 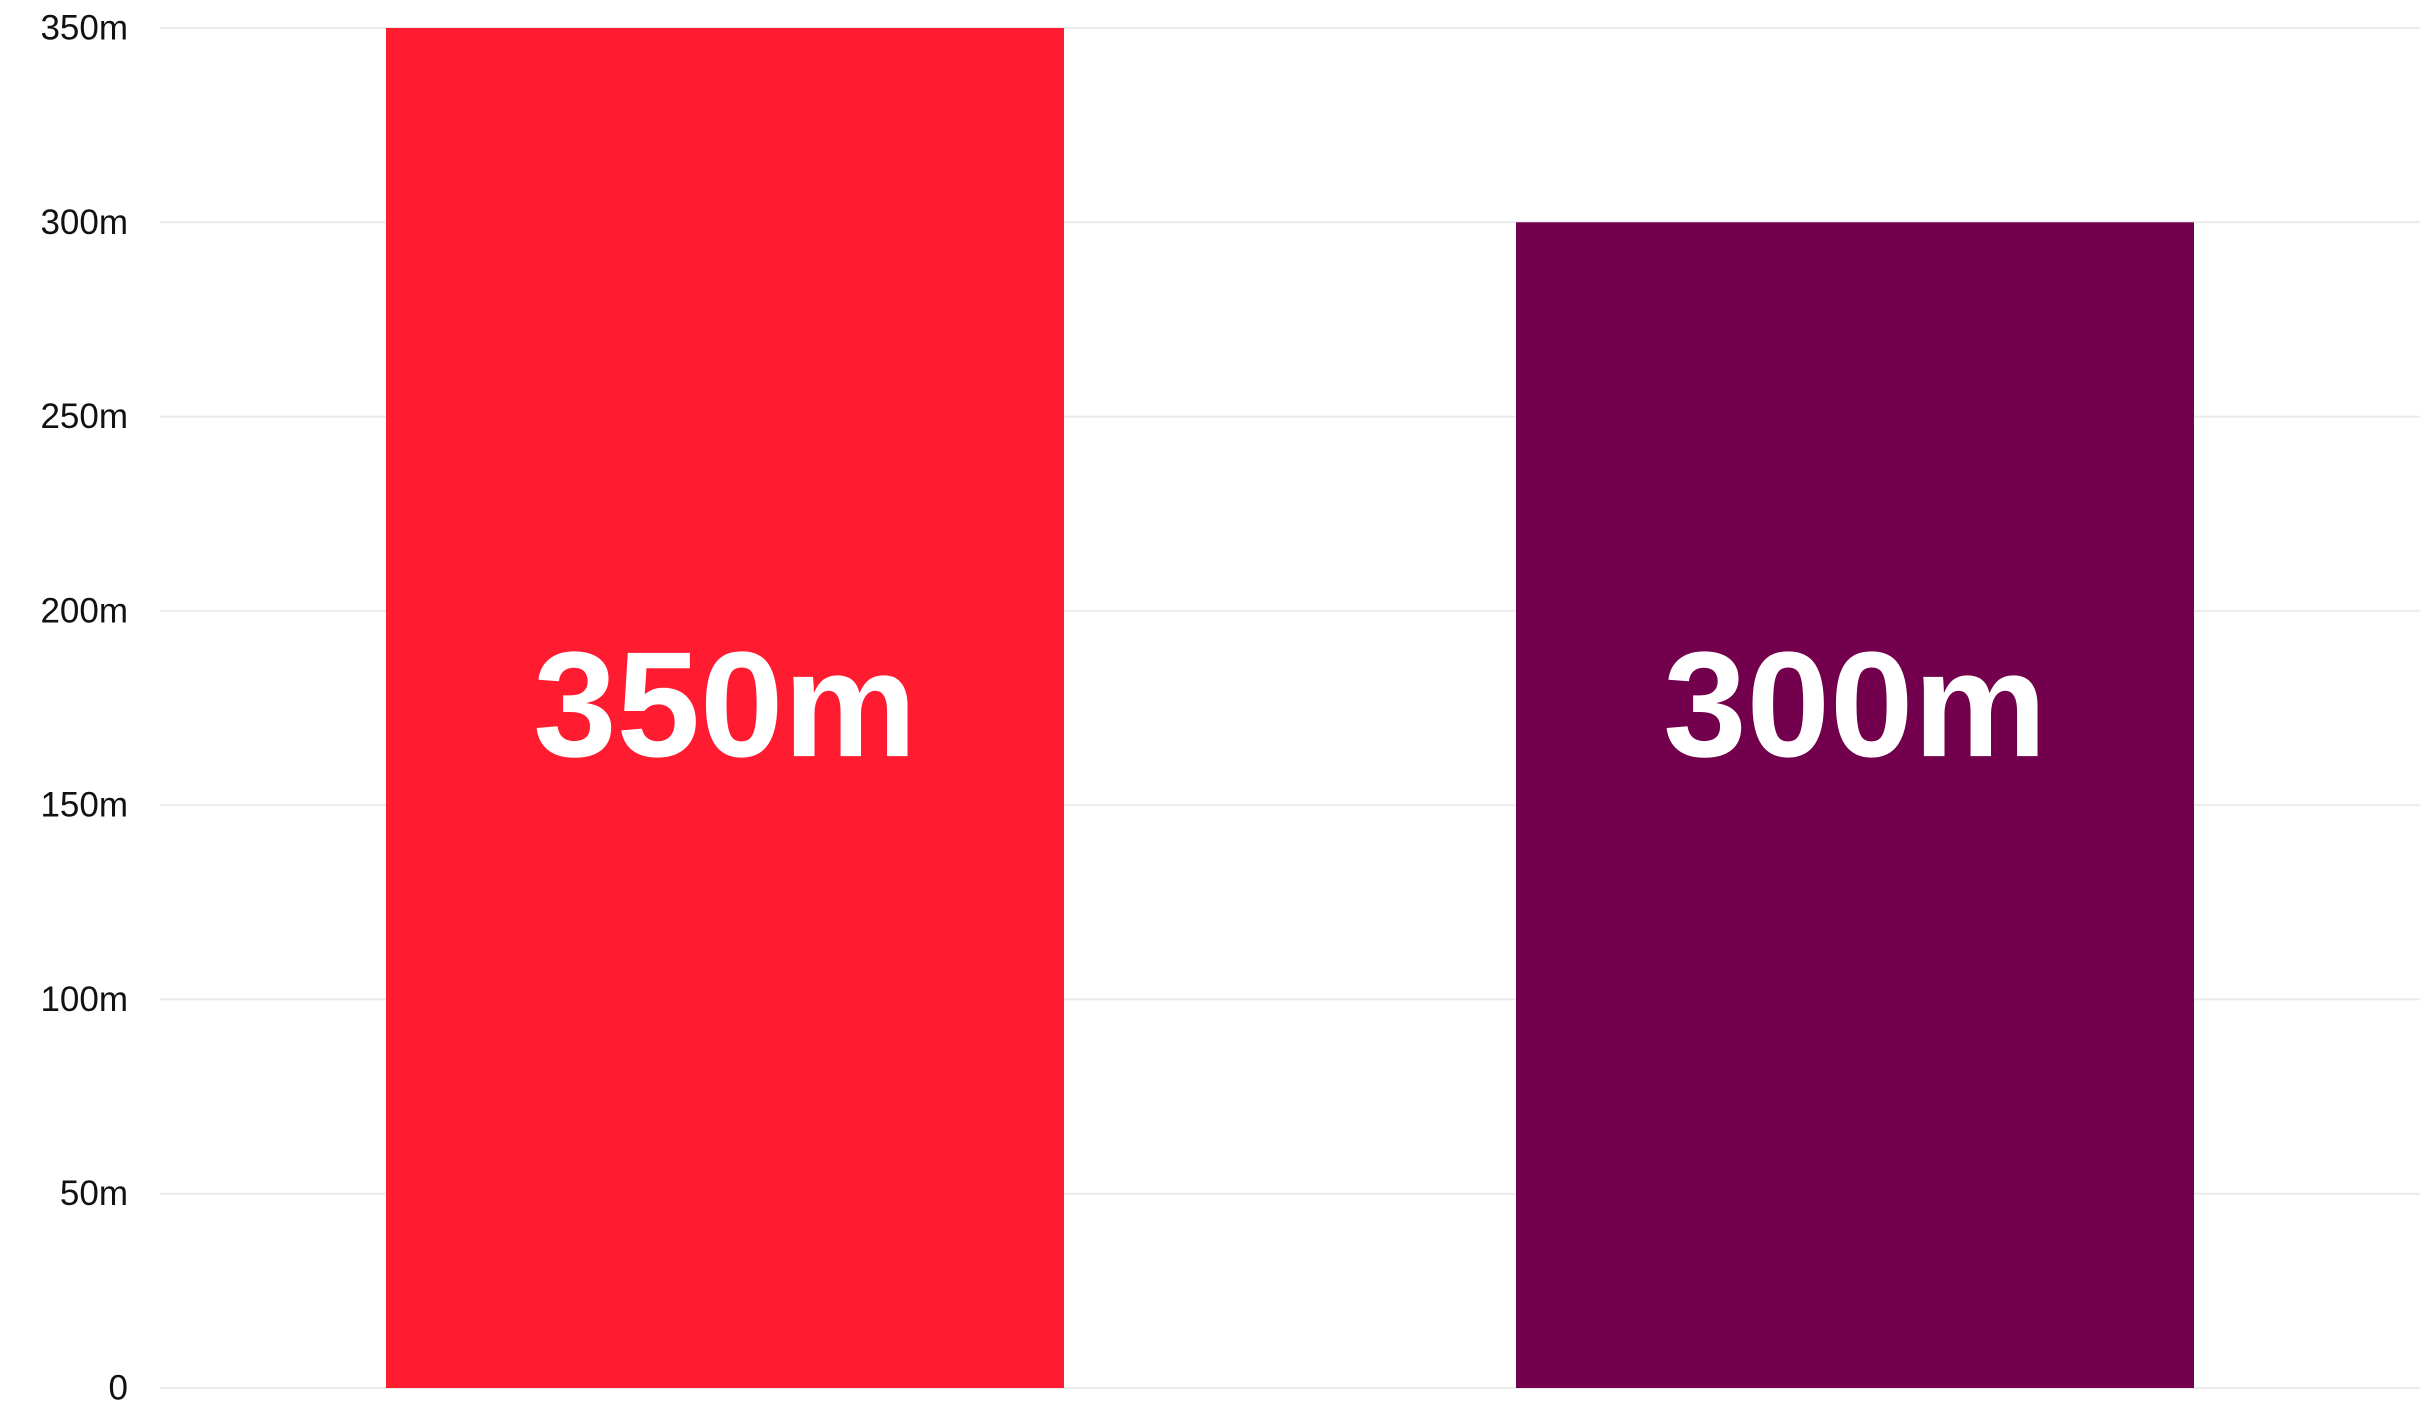 What do you see at coordinates (1855, 704) in the screenshot?
I see `bar-data-label: 300m` at bounding box center [1855, 704].